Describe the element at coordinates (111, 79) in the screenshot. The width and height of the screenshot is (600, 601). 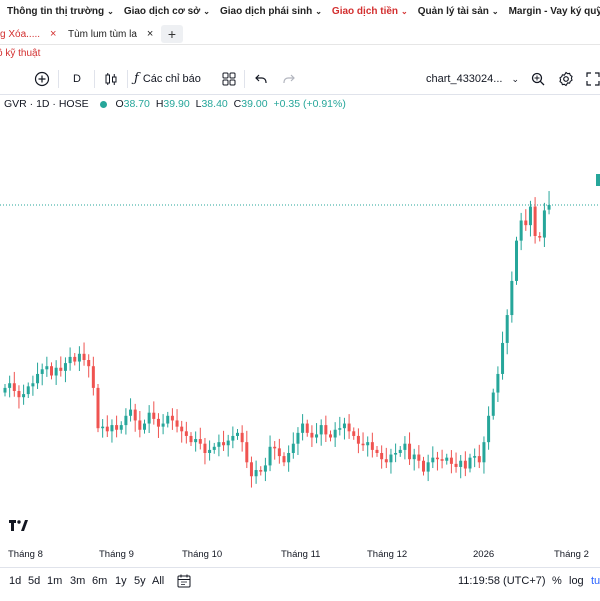
I see `chart-type-button` at that location.